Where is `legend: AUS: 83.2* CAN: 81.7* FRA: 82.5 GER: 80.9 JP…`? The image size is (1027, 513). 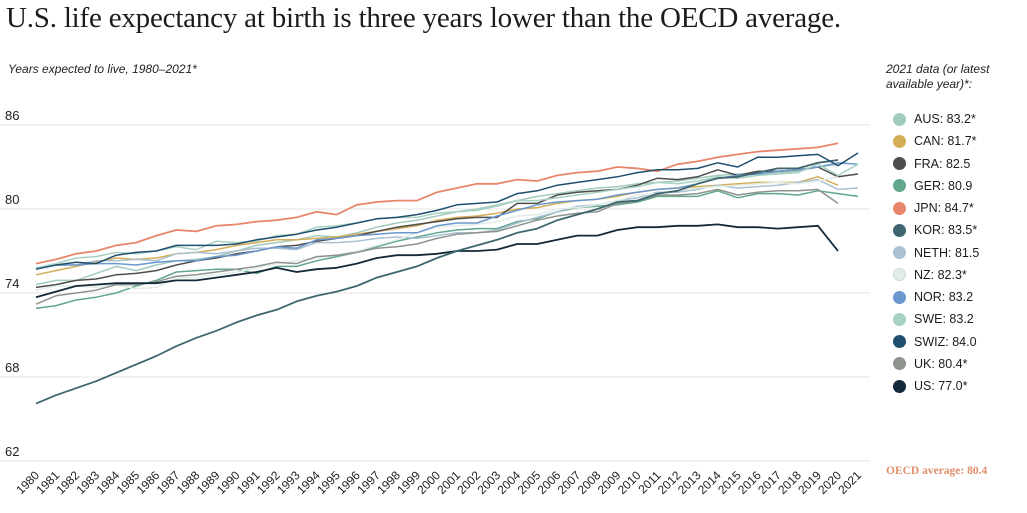 legend: AUS: 83.2* CAN: 81.7* FRA: 82.5 GER: 80.9 JP… is located at coordinates (936, 252).